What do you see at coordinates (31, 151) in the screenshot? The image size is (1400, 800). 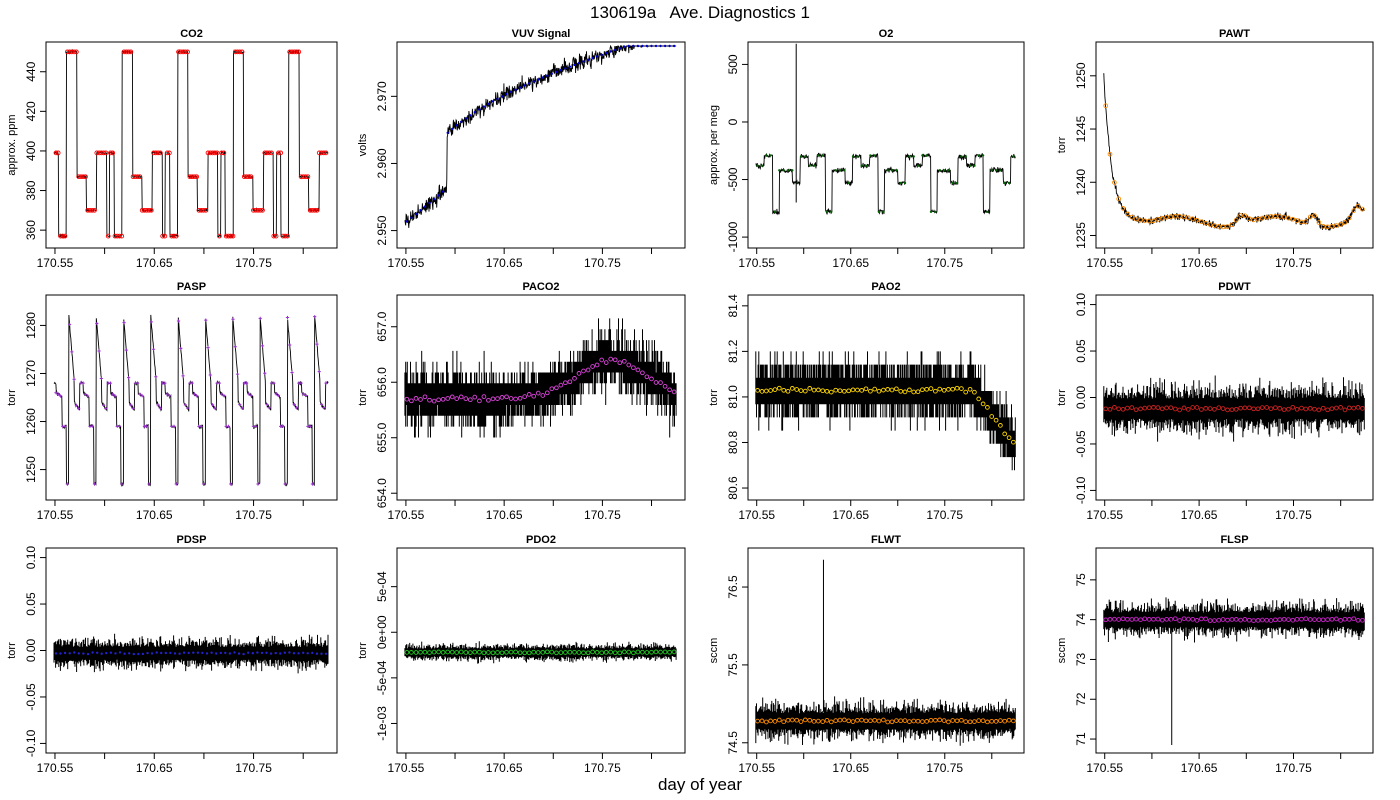 I see `y-tick-label: 400` at bounding box center [31, 151].